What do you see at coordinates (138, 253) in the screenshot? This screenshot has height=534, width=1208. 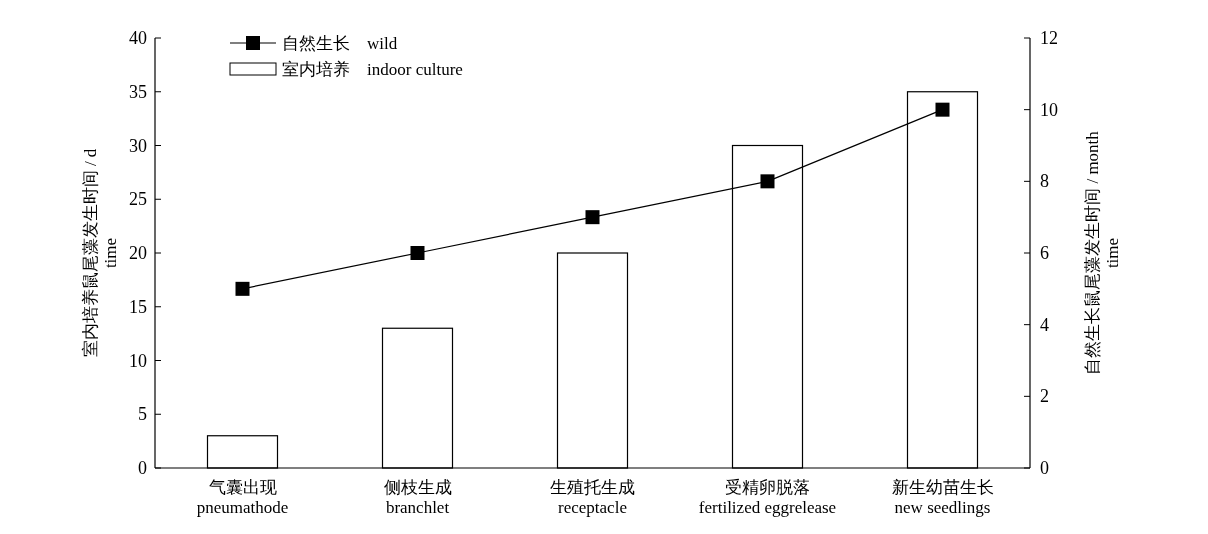 I see `y-tick-label: 20` at bounding box center [138, 253].